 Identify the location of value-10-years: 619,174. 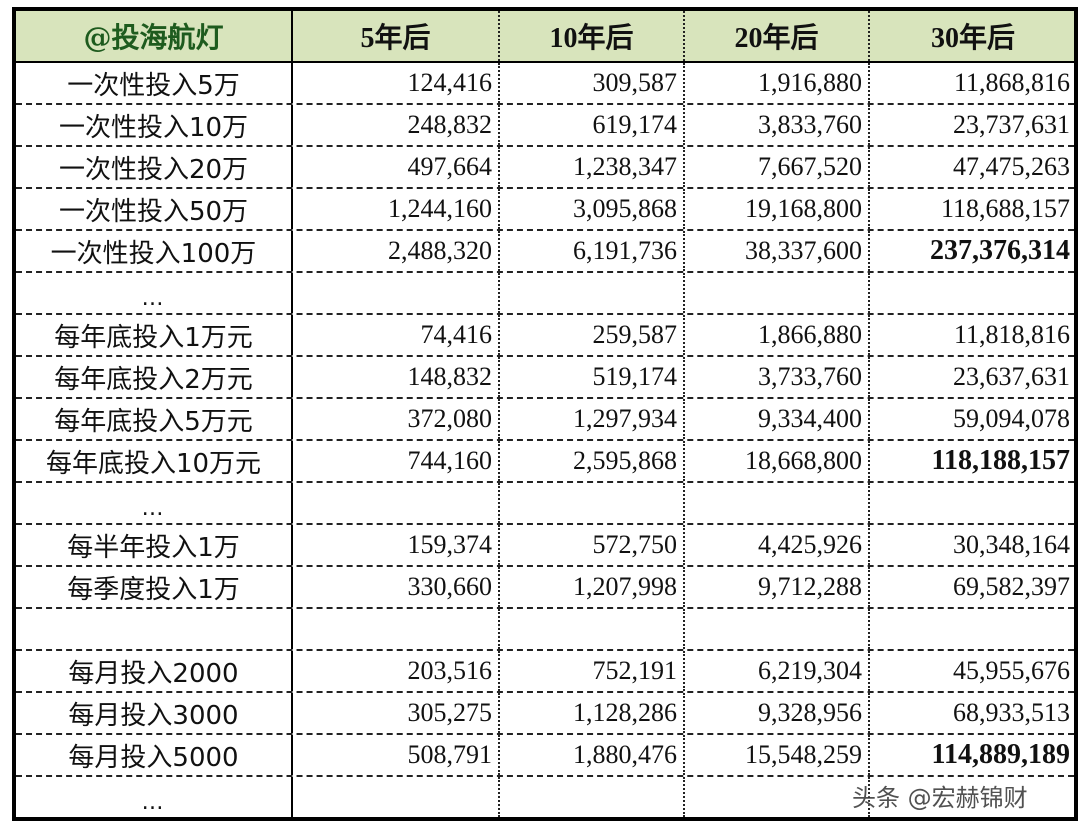
(592, 125).